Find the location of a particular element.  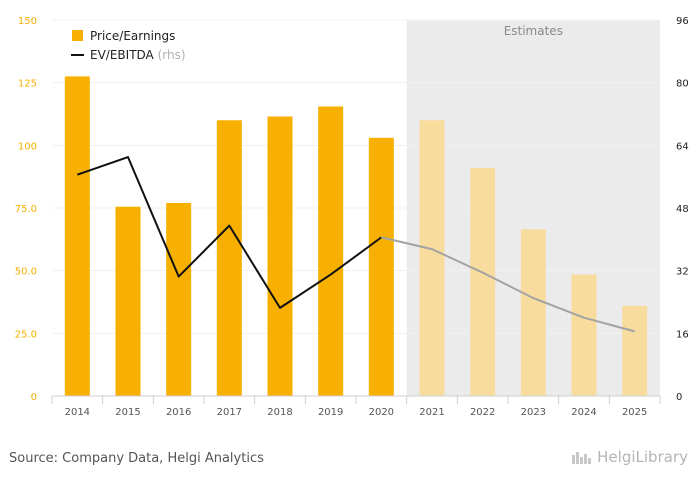

legend-rhs-note: (rhs) is located at coordinates (172, 55).